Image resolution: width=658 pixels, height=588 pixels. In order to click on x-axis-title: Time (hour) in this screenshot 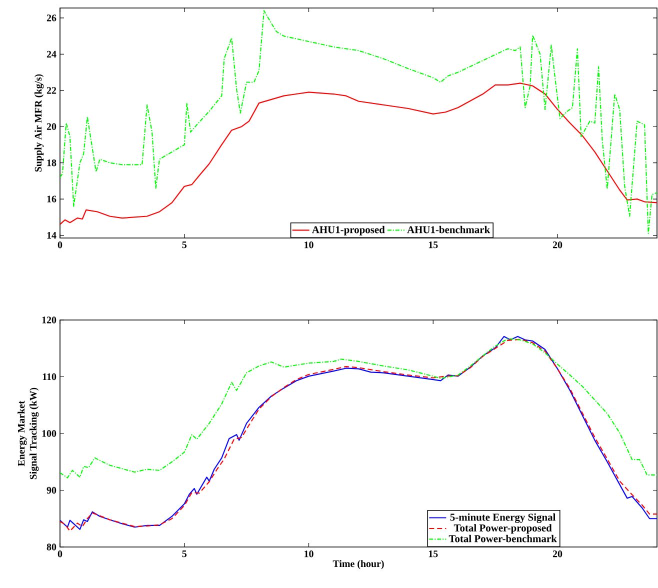, I will do `click(358, 565)`.